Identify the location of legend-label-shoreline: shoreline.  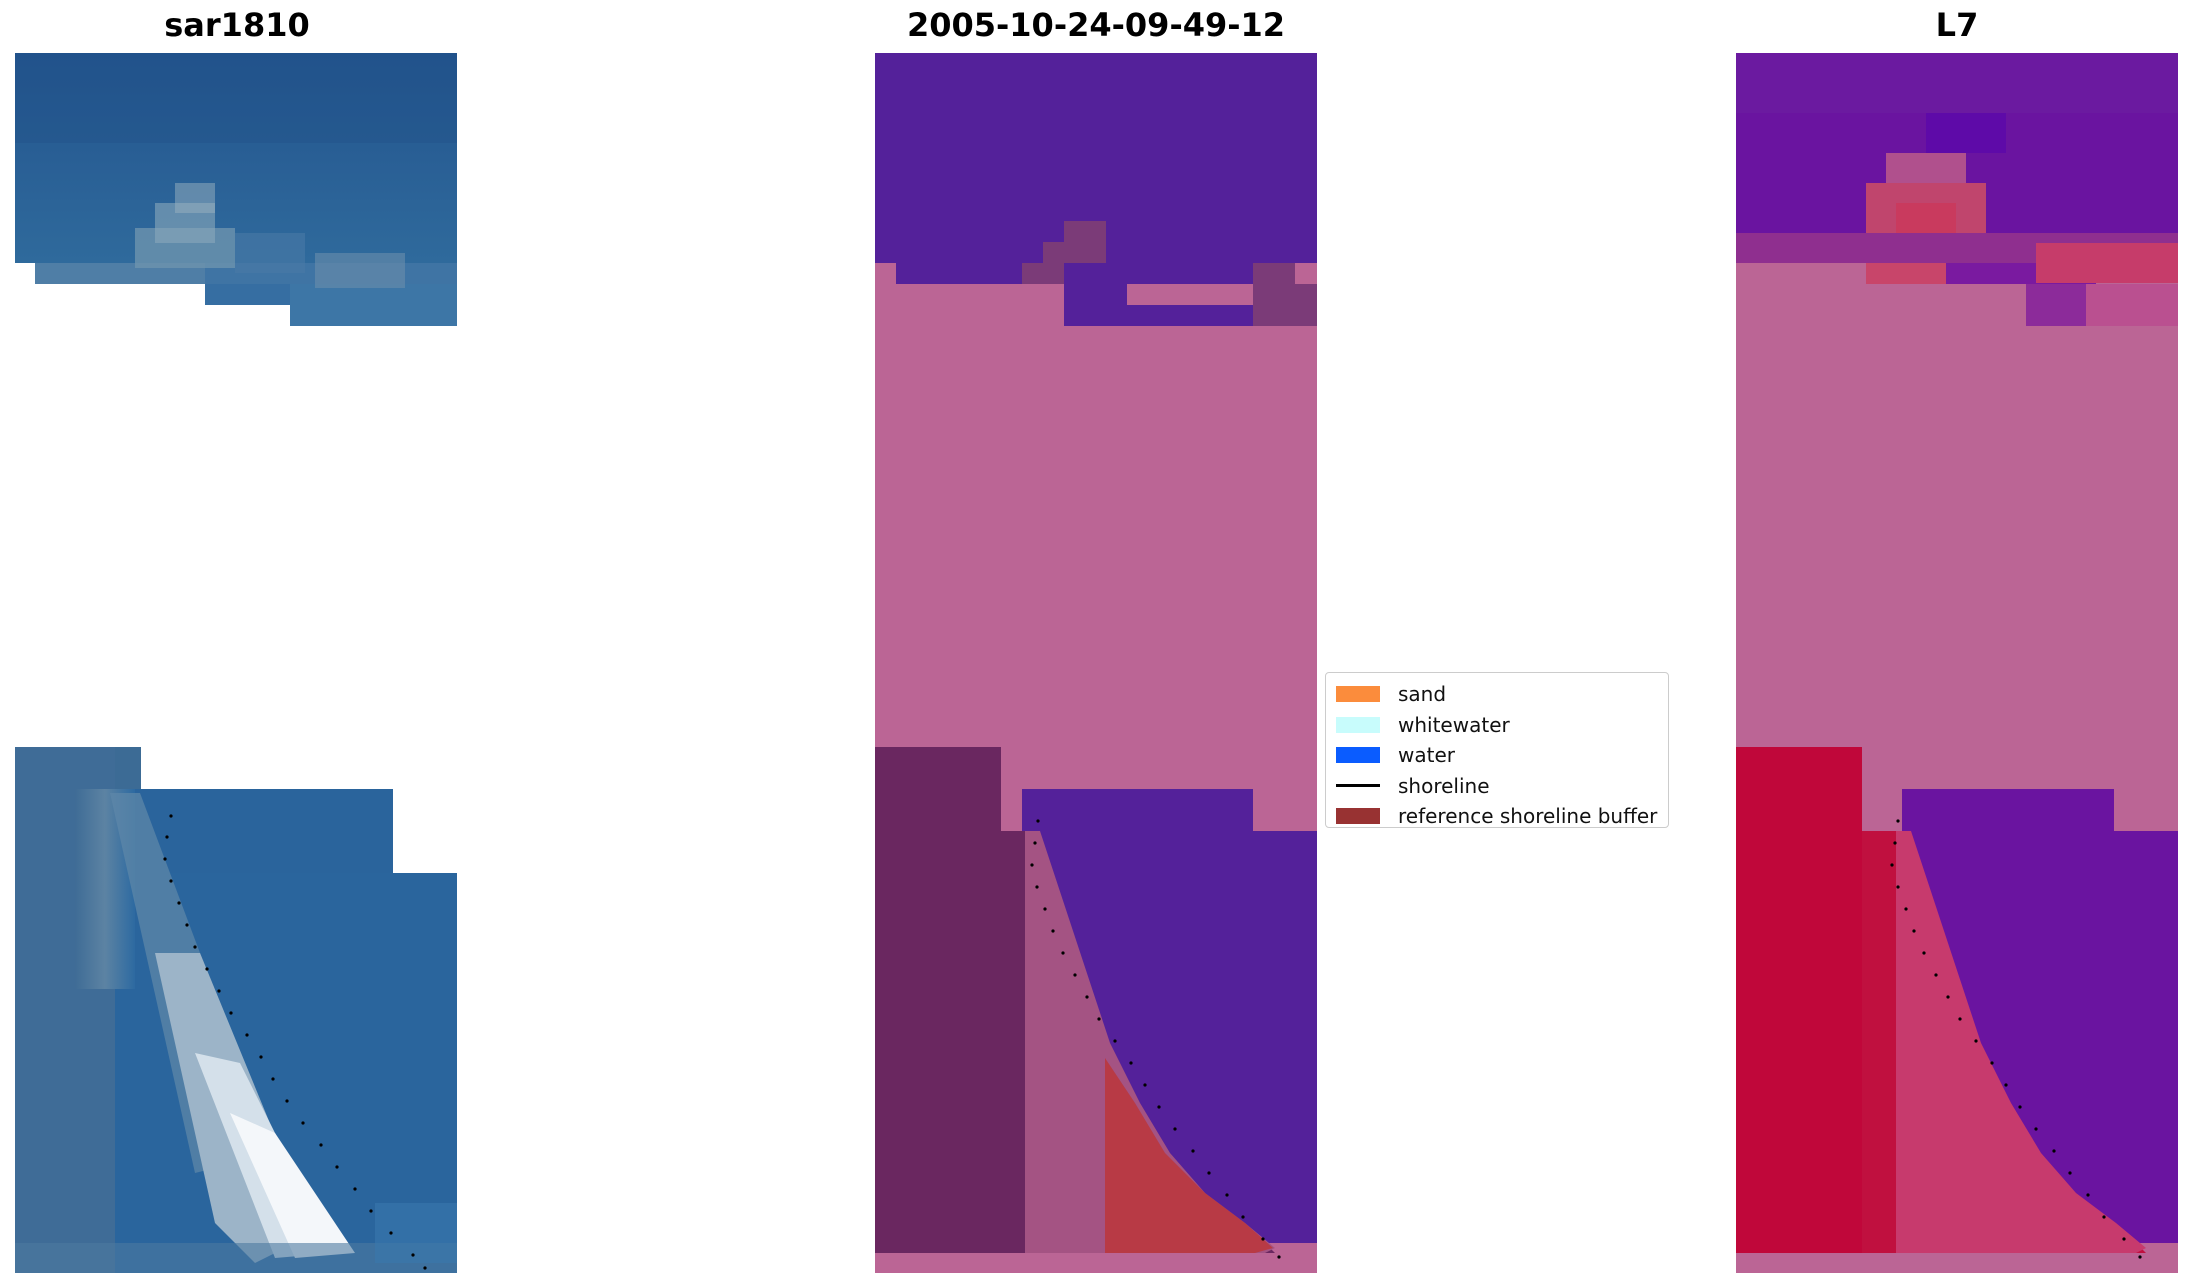
(1444, 785).